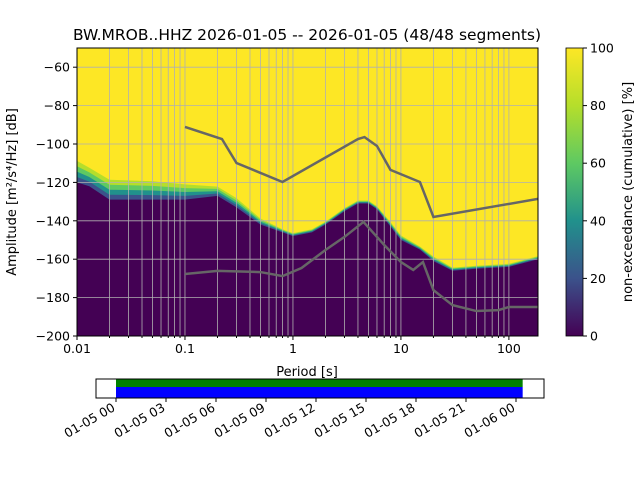  I want to click on timeline-tick-label: 01-05 09, so click(239, 420).